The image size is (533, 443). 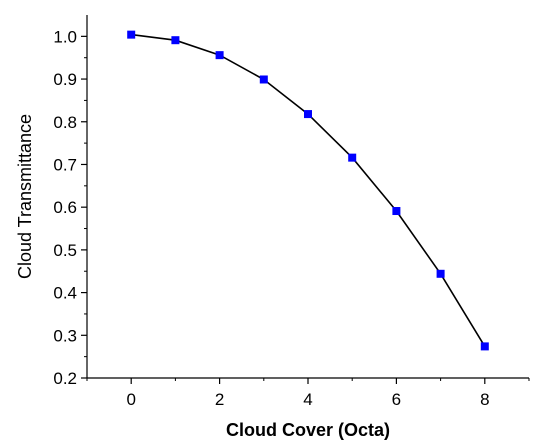 What do you see at coordinates (65, 79) in the screenshot?
I see `y-tick-label: 0.9` at bounding box center [65, 79].